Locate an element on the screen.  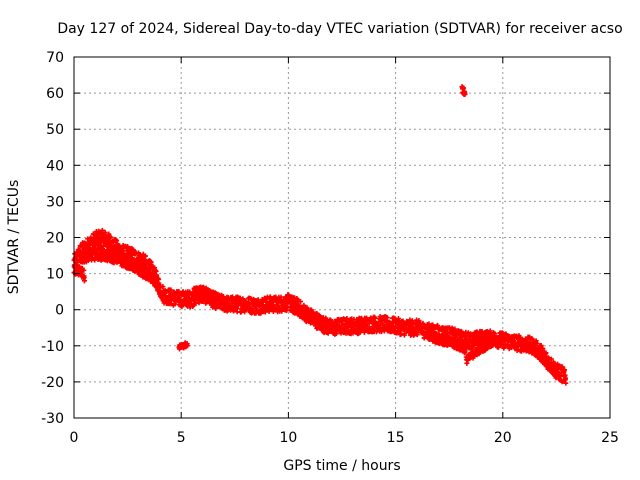
y-tick-label: 60 is located at coordinates (55, 94).